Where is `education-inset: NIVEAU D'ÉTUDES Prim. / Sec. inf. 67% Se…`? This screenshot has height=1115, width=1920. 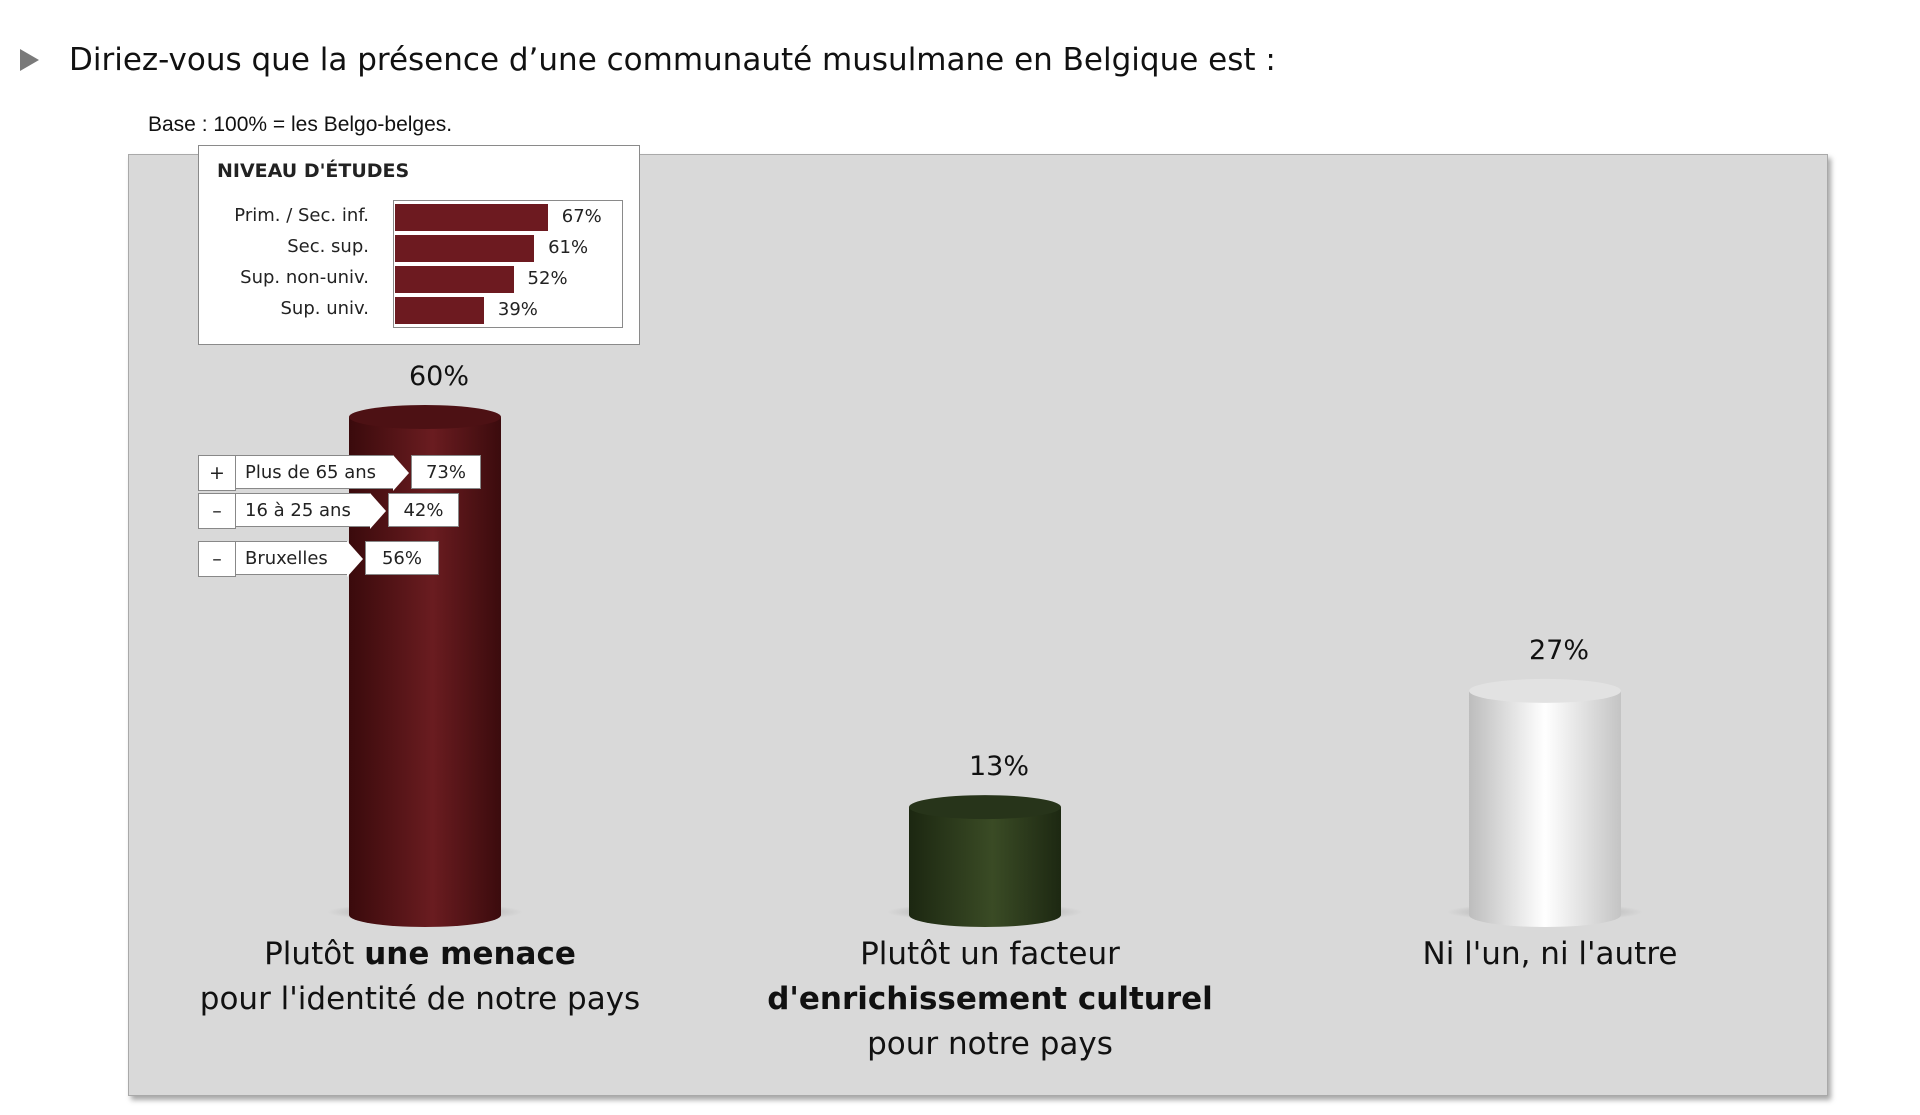
education-inset: NIVEAU D'ÉTUDES Prim. / Sec. inf. 67% Se… is located at coordinates (419, 245).